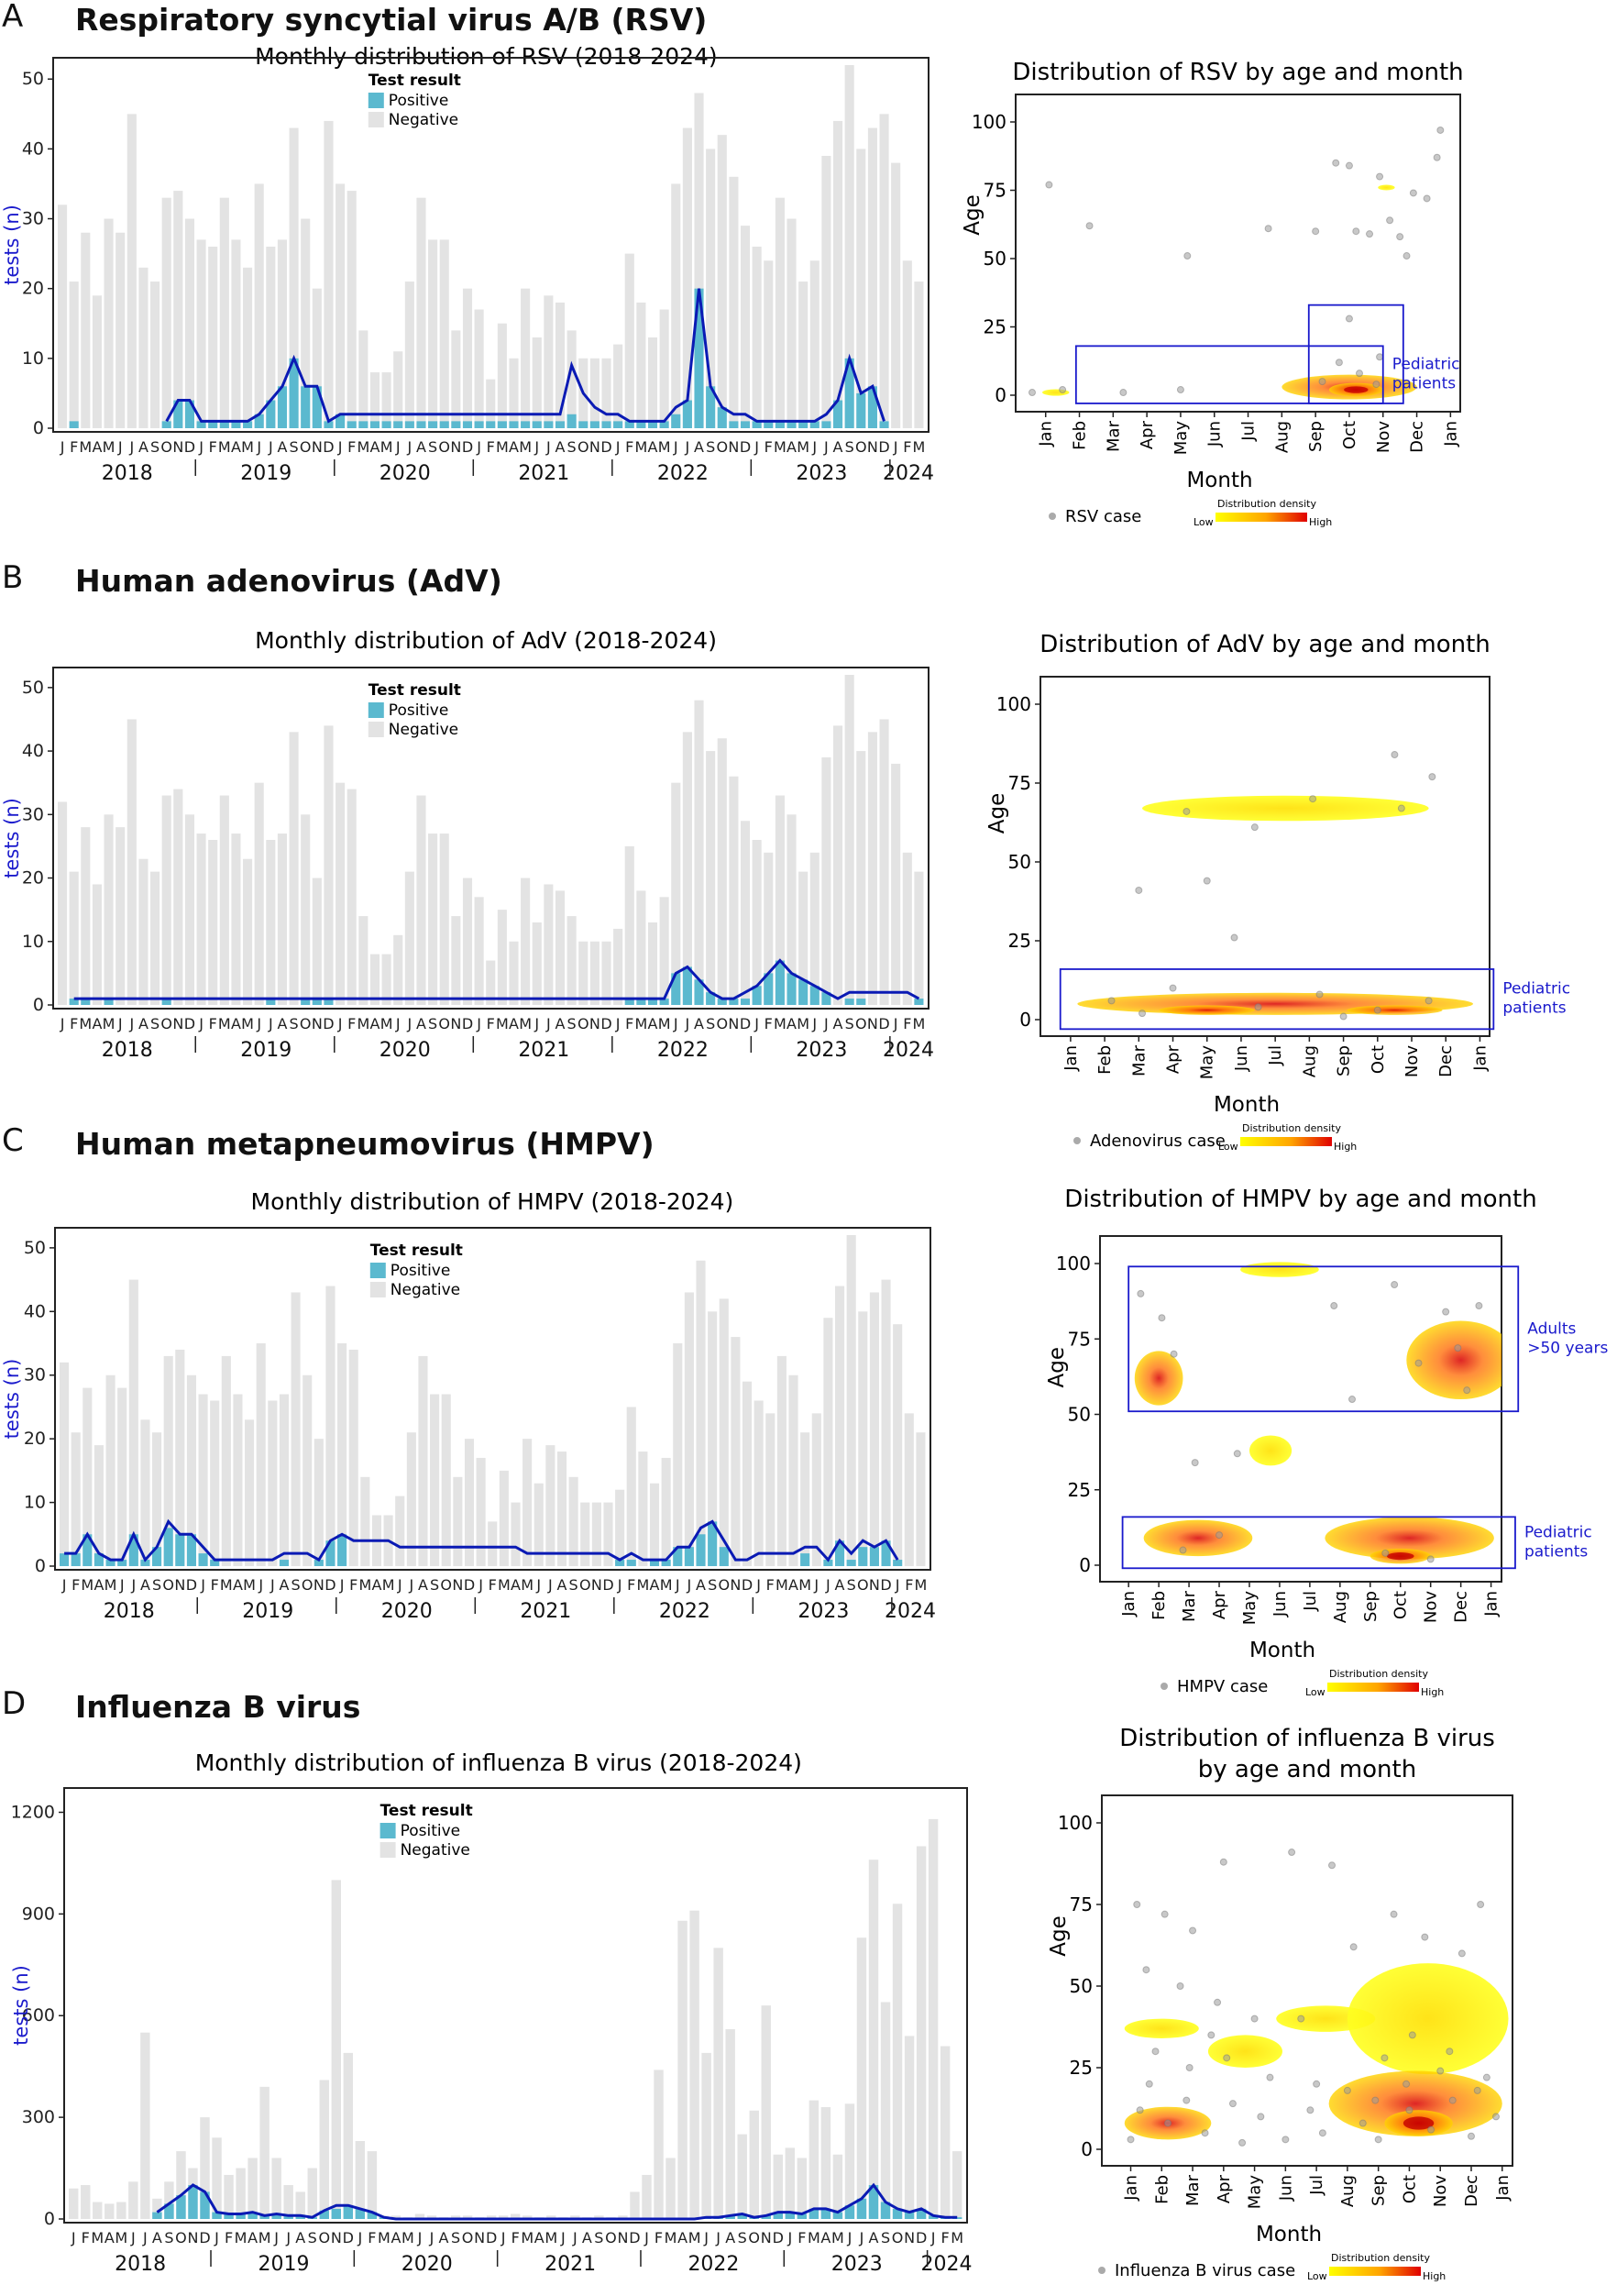 This screenshot has width=1617, height=2296. What do you see at coordinates (1265, 856) in the screenshot?
I see `scatter-plot-frame` at bounding box center [1265, 856].